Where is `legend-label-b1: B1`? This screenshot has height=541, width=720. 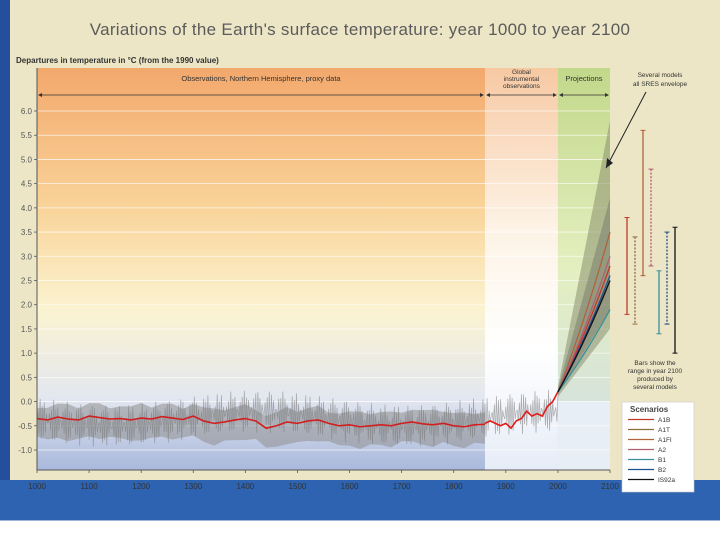 legend-label-b1: B1 is located at coordinates (662, 460).